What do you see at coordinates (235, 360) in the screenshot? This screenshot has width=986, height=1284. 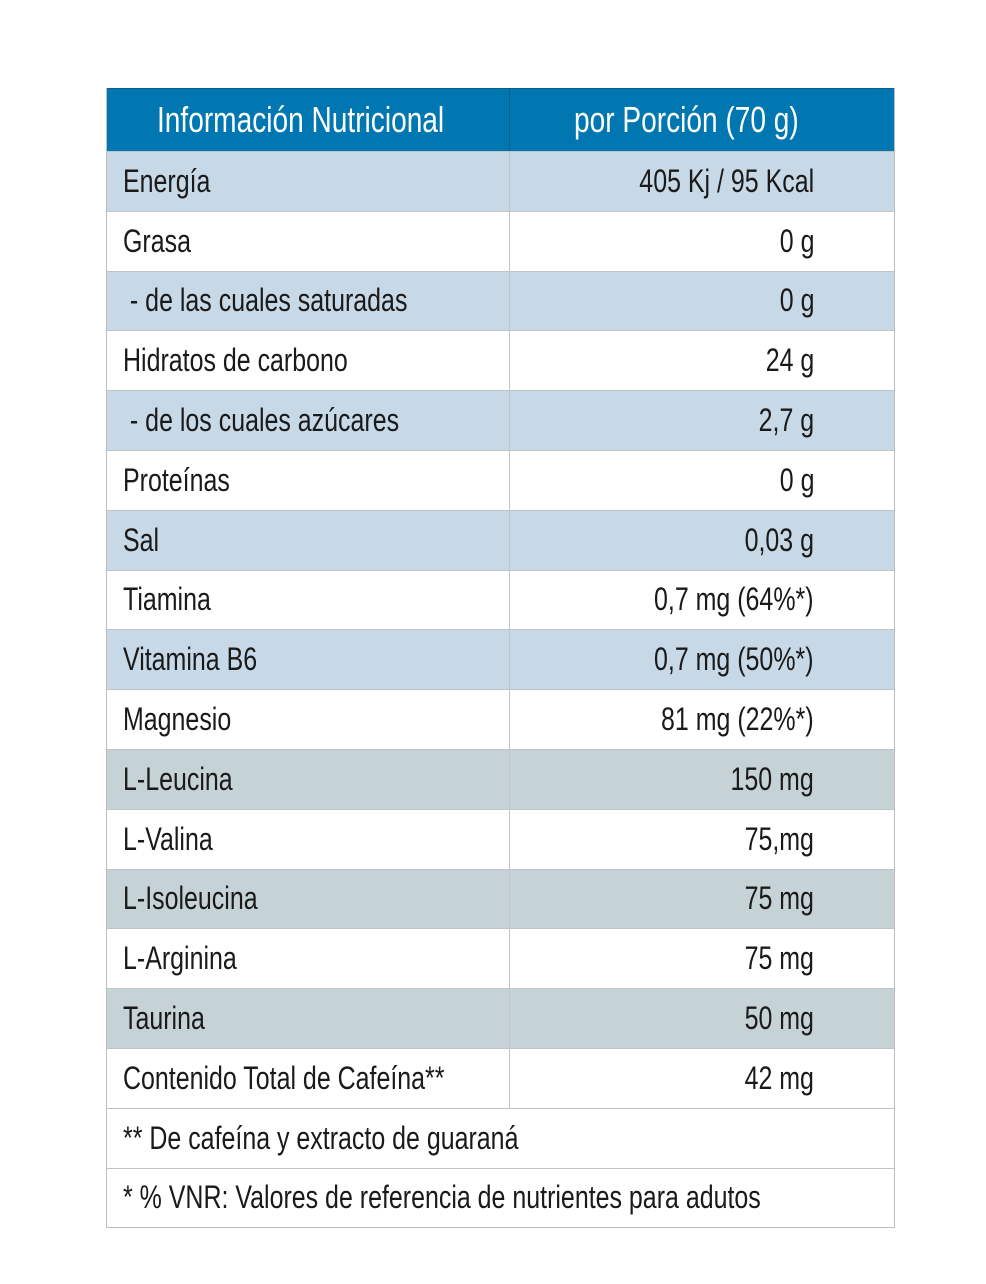 I see `nutrient-label: Hidratos de carbono` at bounding box center [235, 360].